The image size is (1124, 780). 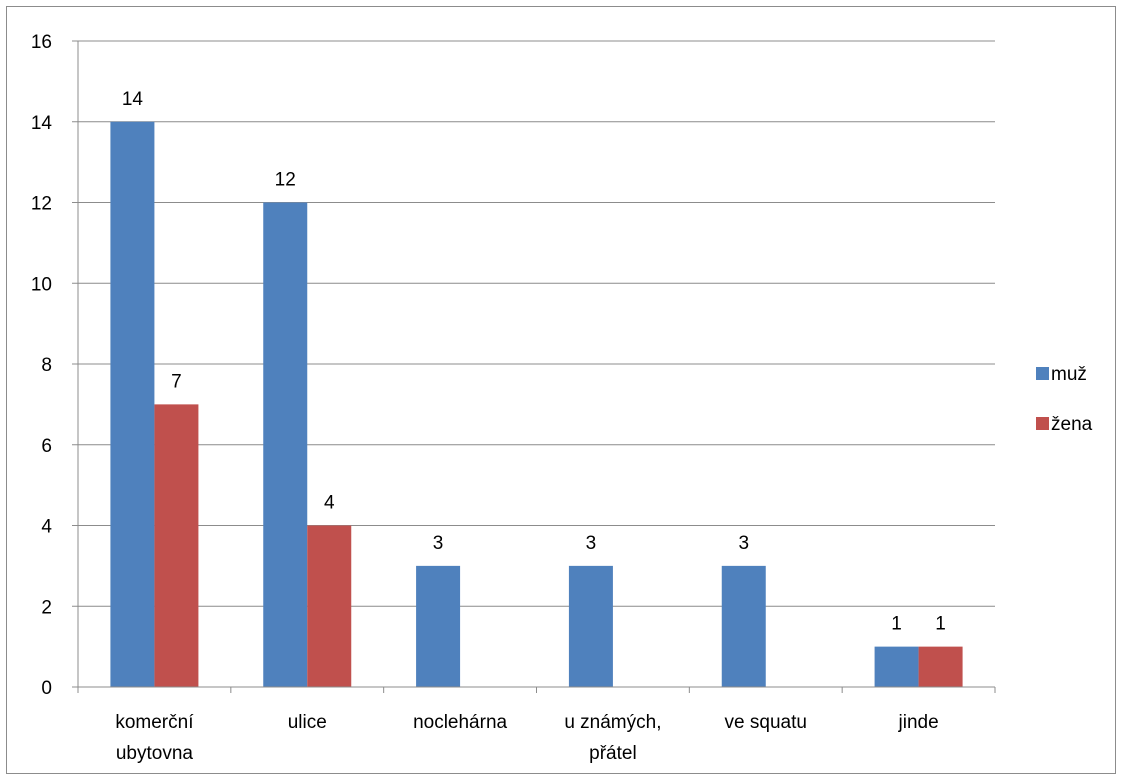 I want to click on legend: muž žena, so click(x=1064, y=399).